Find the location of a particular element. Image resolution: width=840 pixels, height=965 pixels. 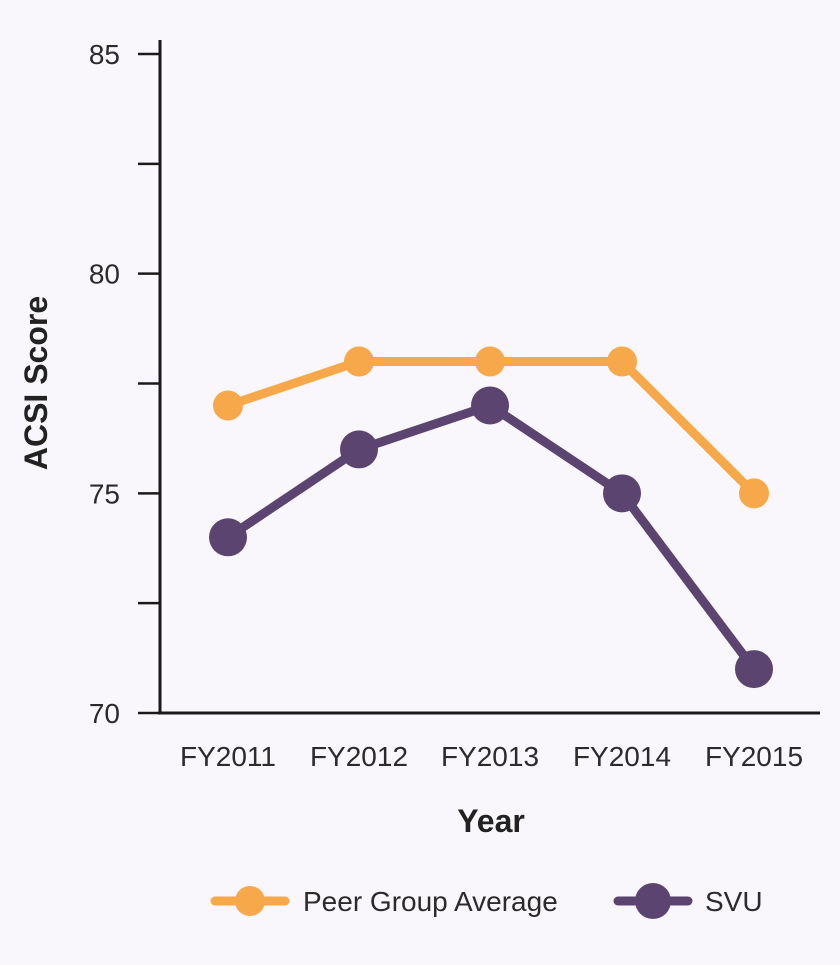

y-tick-label: 80 is located at coordinates (104, 274).